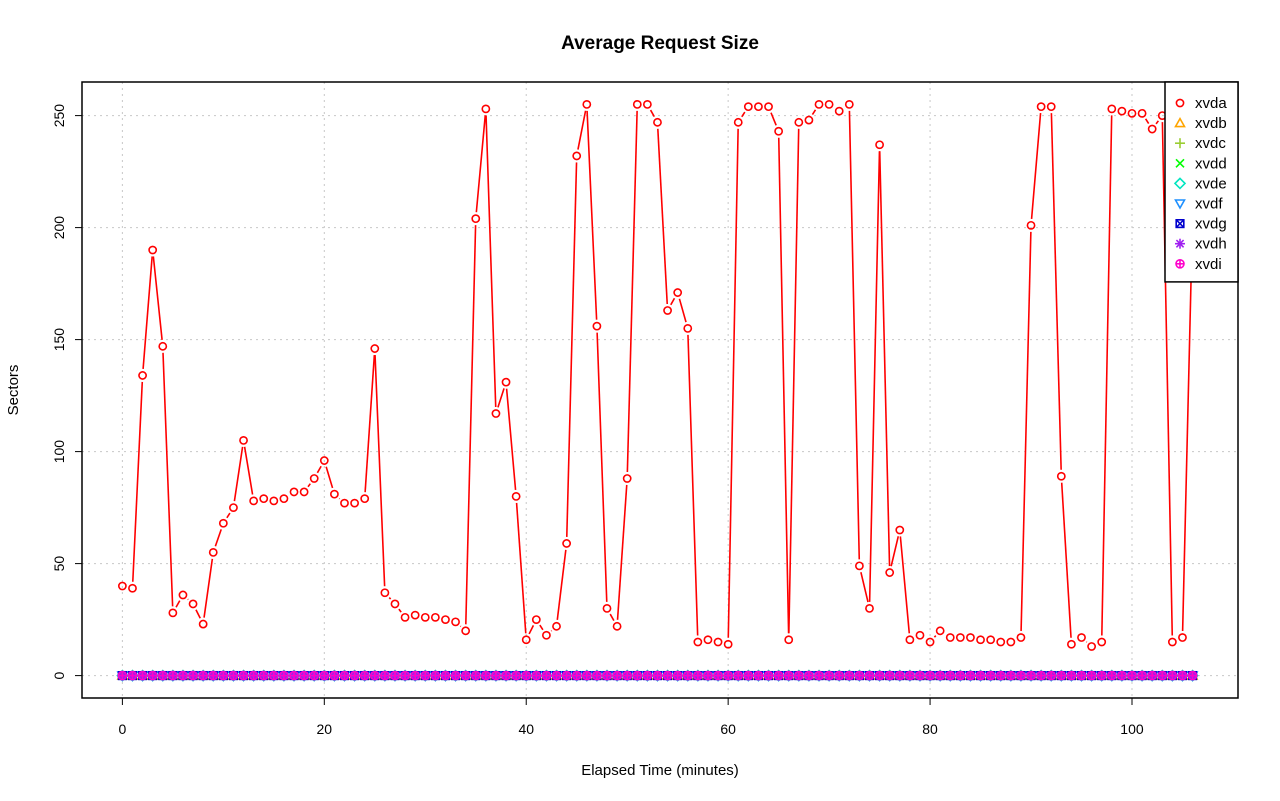  I want to click on y-tick-label: 100, so click(59, 452).